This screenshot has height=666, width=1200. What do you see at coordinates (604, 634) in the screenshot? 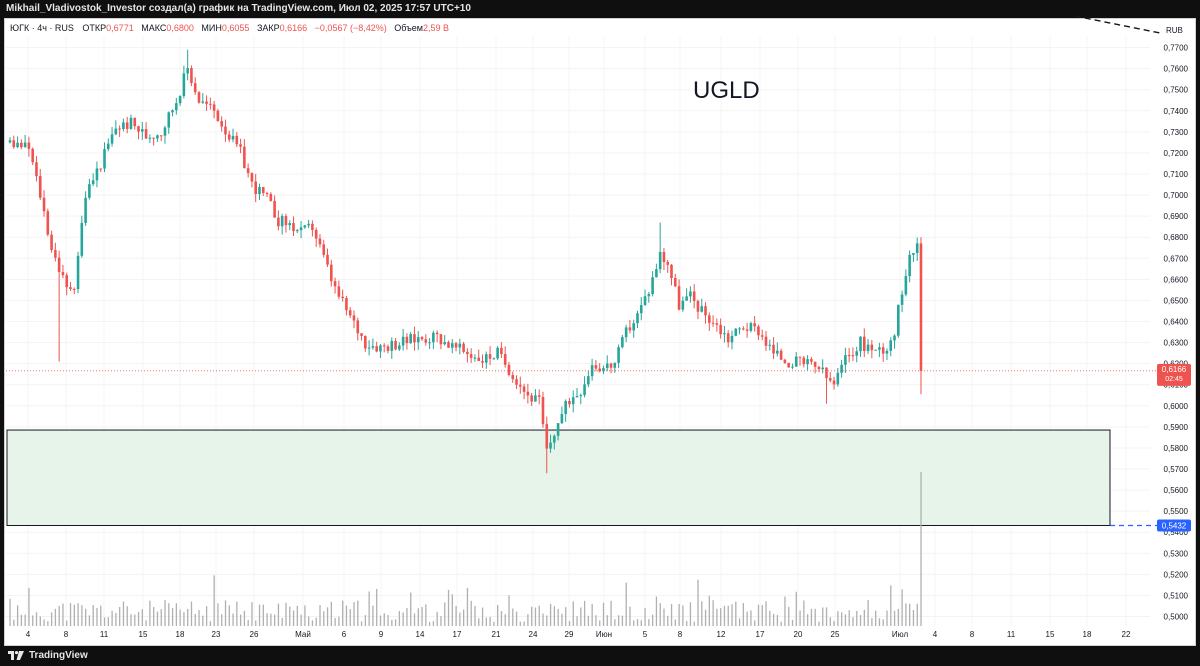
I see `x-tick-label: Июн` at bounding box center [604, 634].